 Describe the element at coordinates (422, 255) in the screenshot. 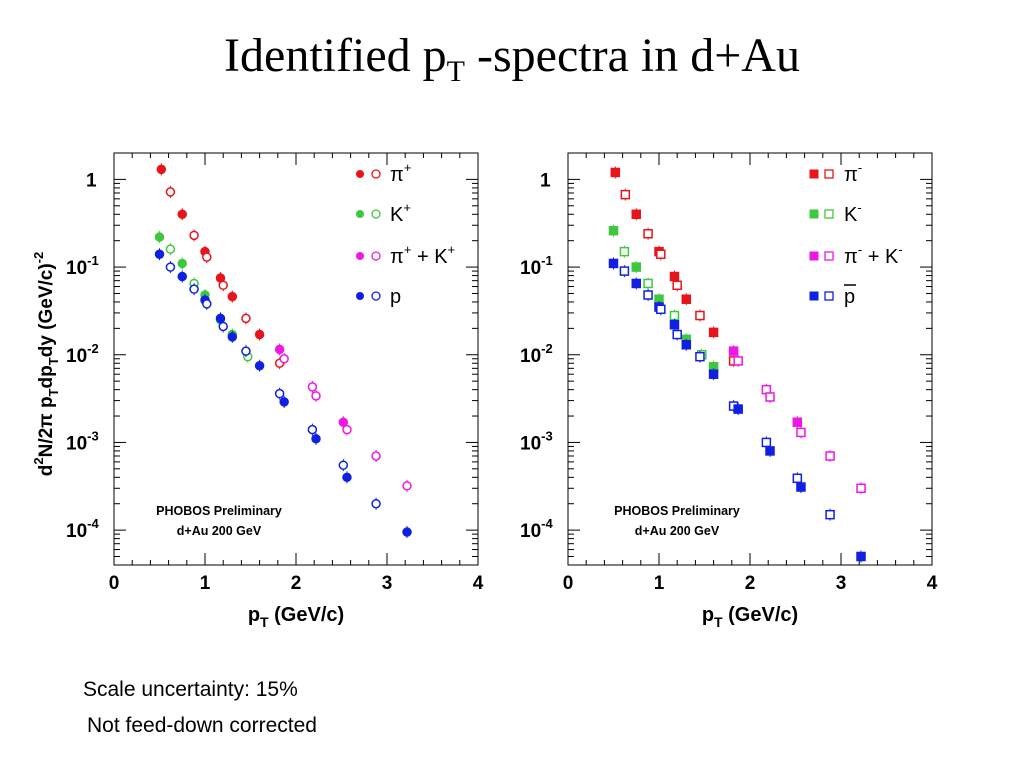

I see `legend-label: π+ + K+` at that location.